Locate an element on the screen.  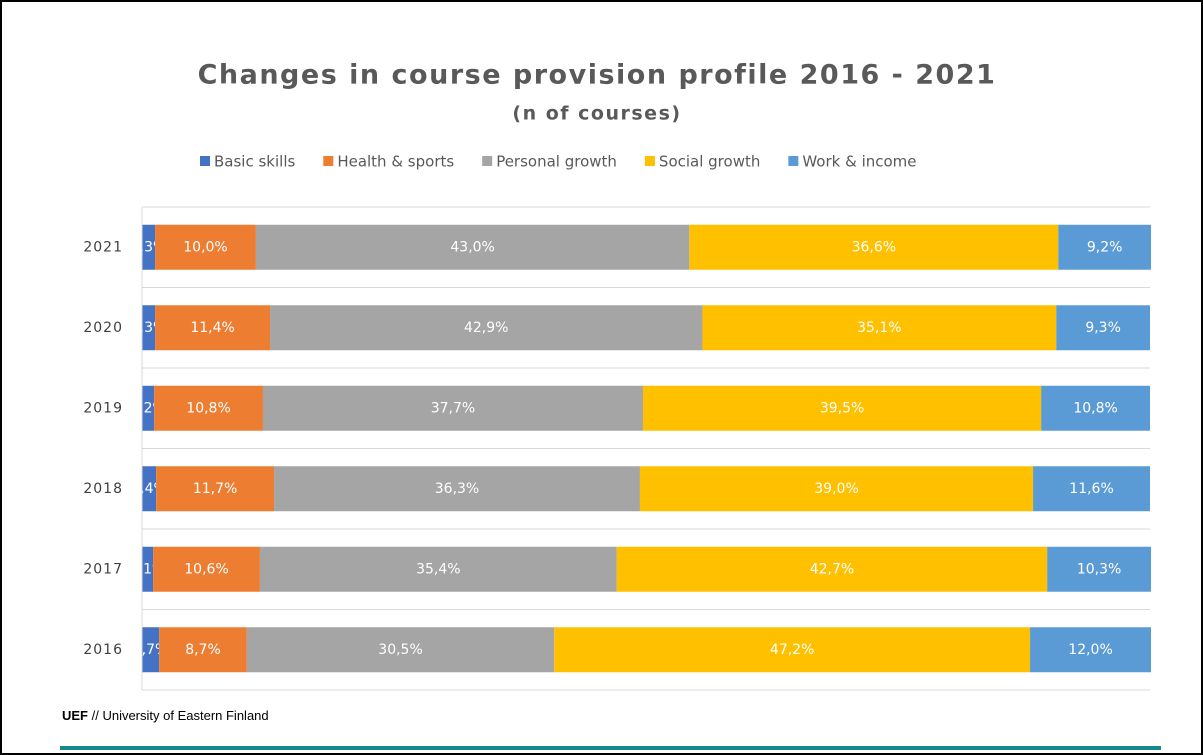
data-label: 39,0% is located at coordinates (836, 489).